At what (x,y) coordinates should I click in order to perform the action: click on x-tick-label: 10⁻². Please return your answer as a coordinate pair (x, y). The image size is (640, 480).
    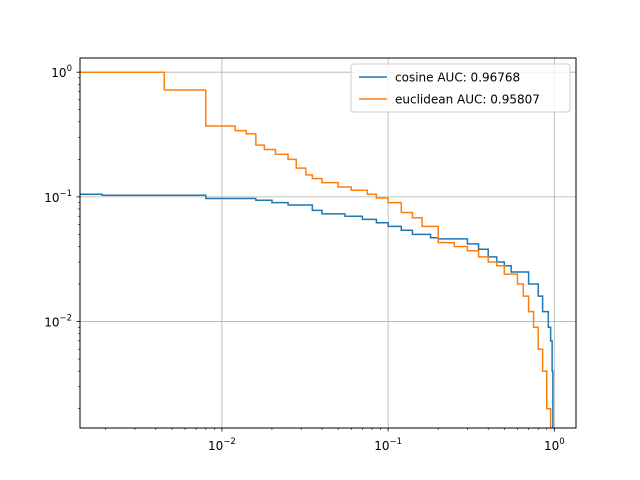
    Looking at the image, I should click on (222, 445).